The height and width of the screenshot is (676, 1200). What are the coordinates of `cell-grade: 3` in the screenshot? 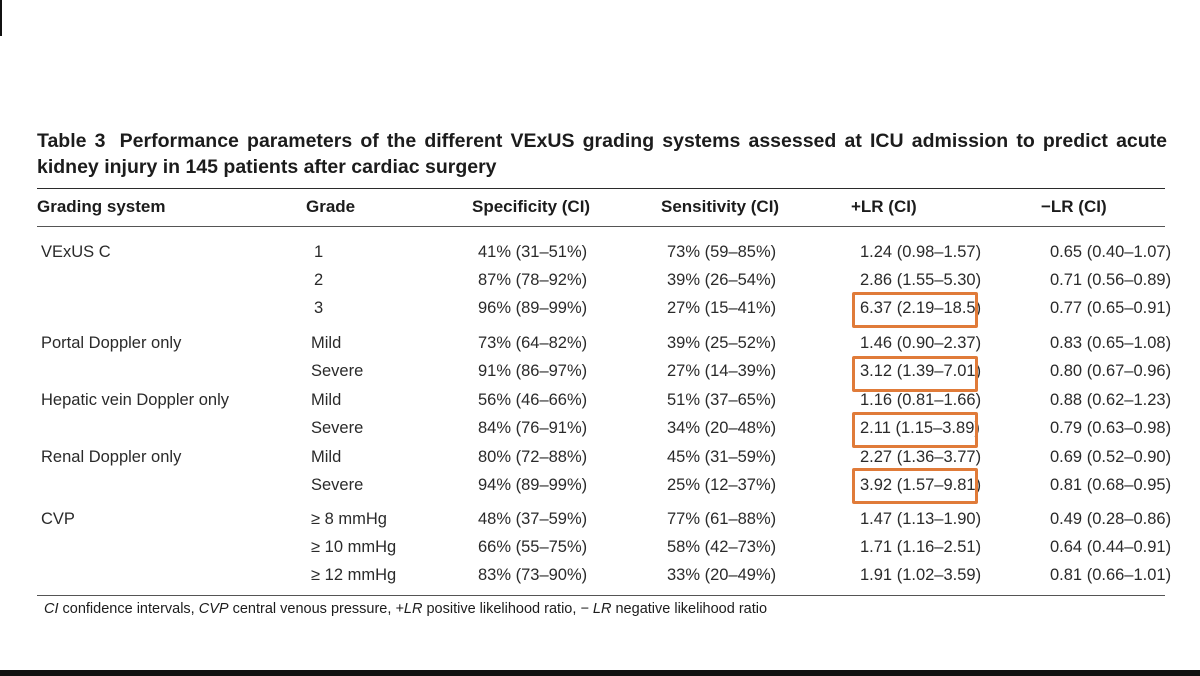 It's located at (319, 308).